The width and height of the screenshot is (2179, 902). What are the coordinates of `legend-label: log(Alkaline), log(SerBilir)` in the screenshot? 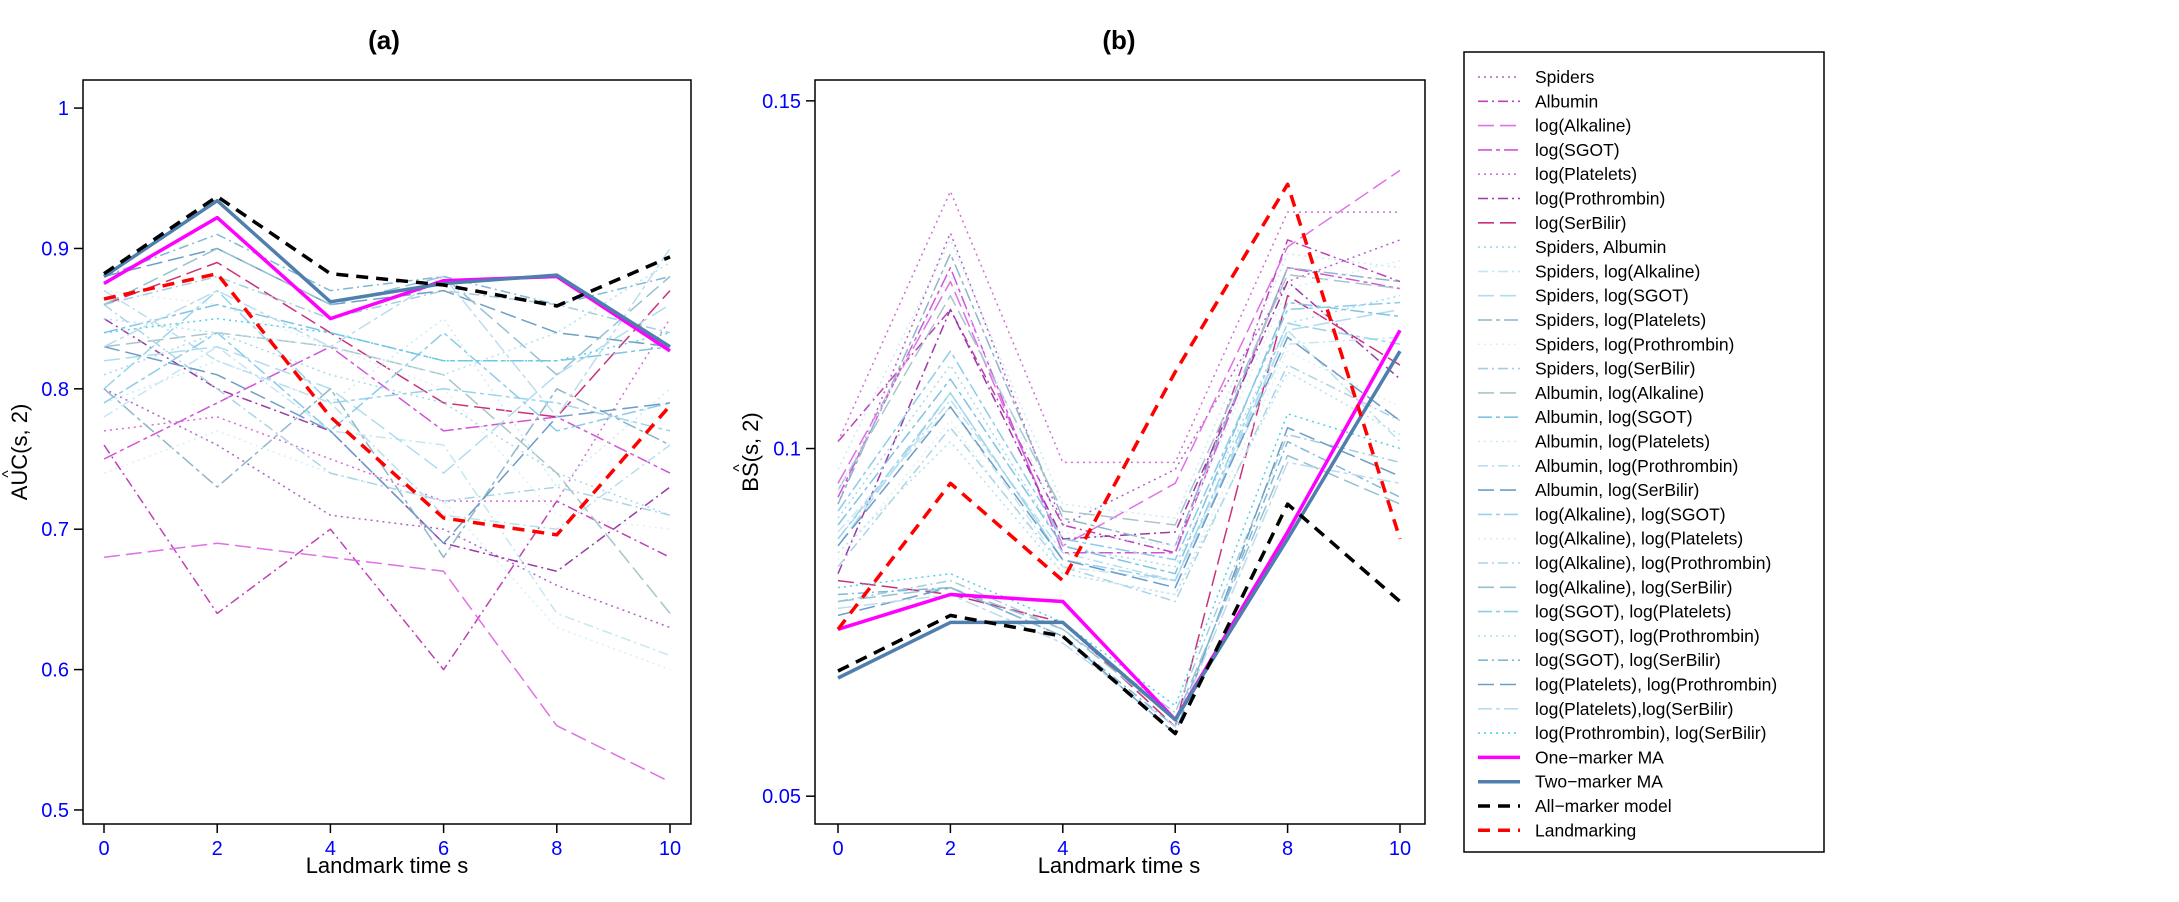 It's located at (1633, 587).